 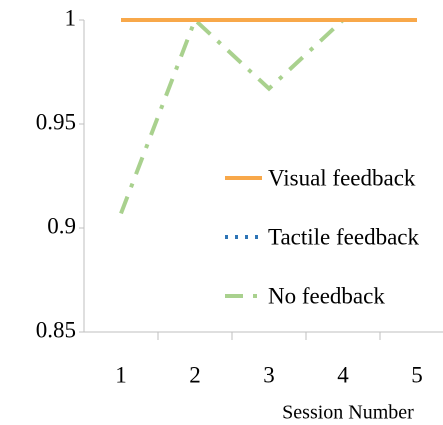 What do you see at coordinates (56, 121) in the screenshot?
I see `y-tick-label: 0.95` at bounding box center [56, 121].